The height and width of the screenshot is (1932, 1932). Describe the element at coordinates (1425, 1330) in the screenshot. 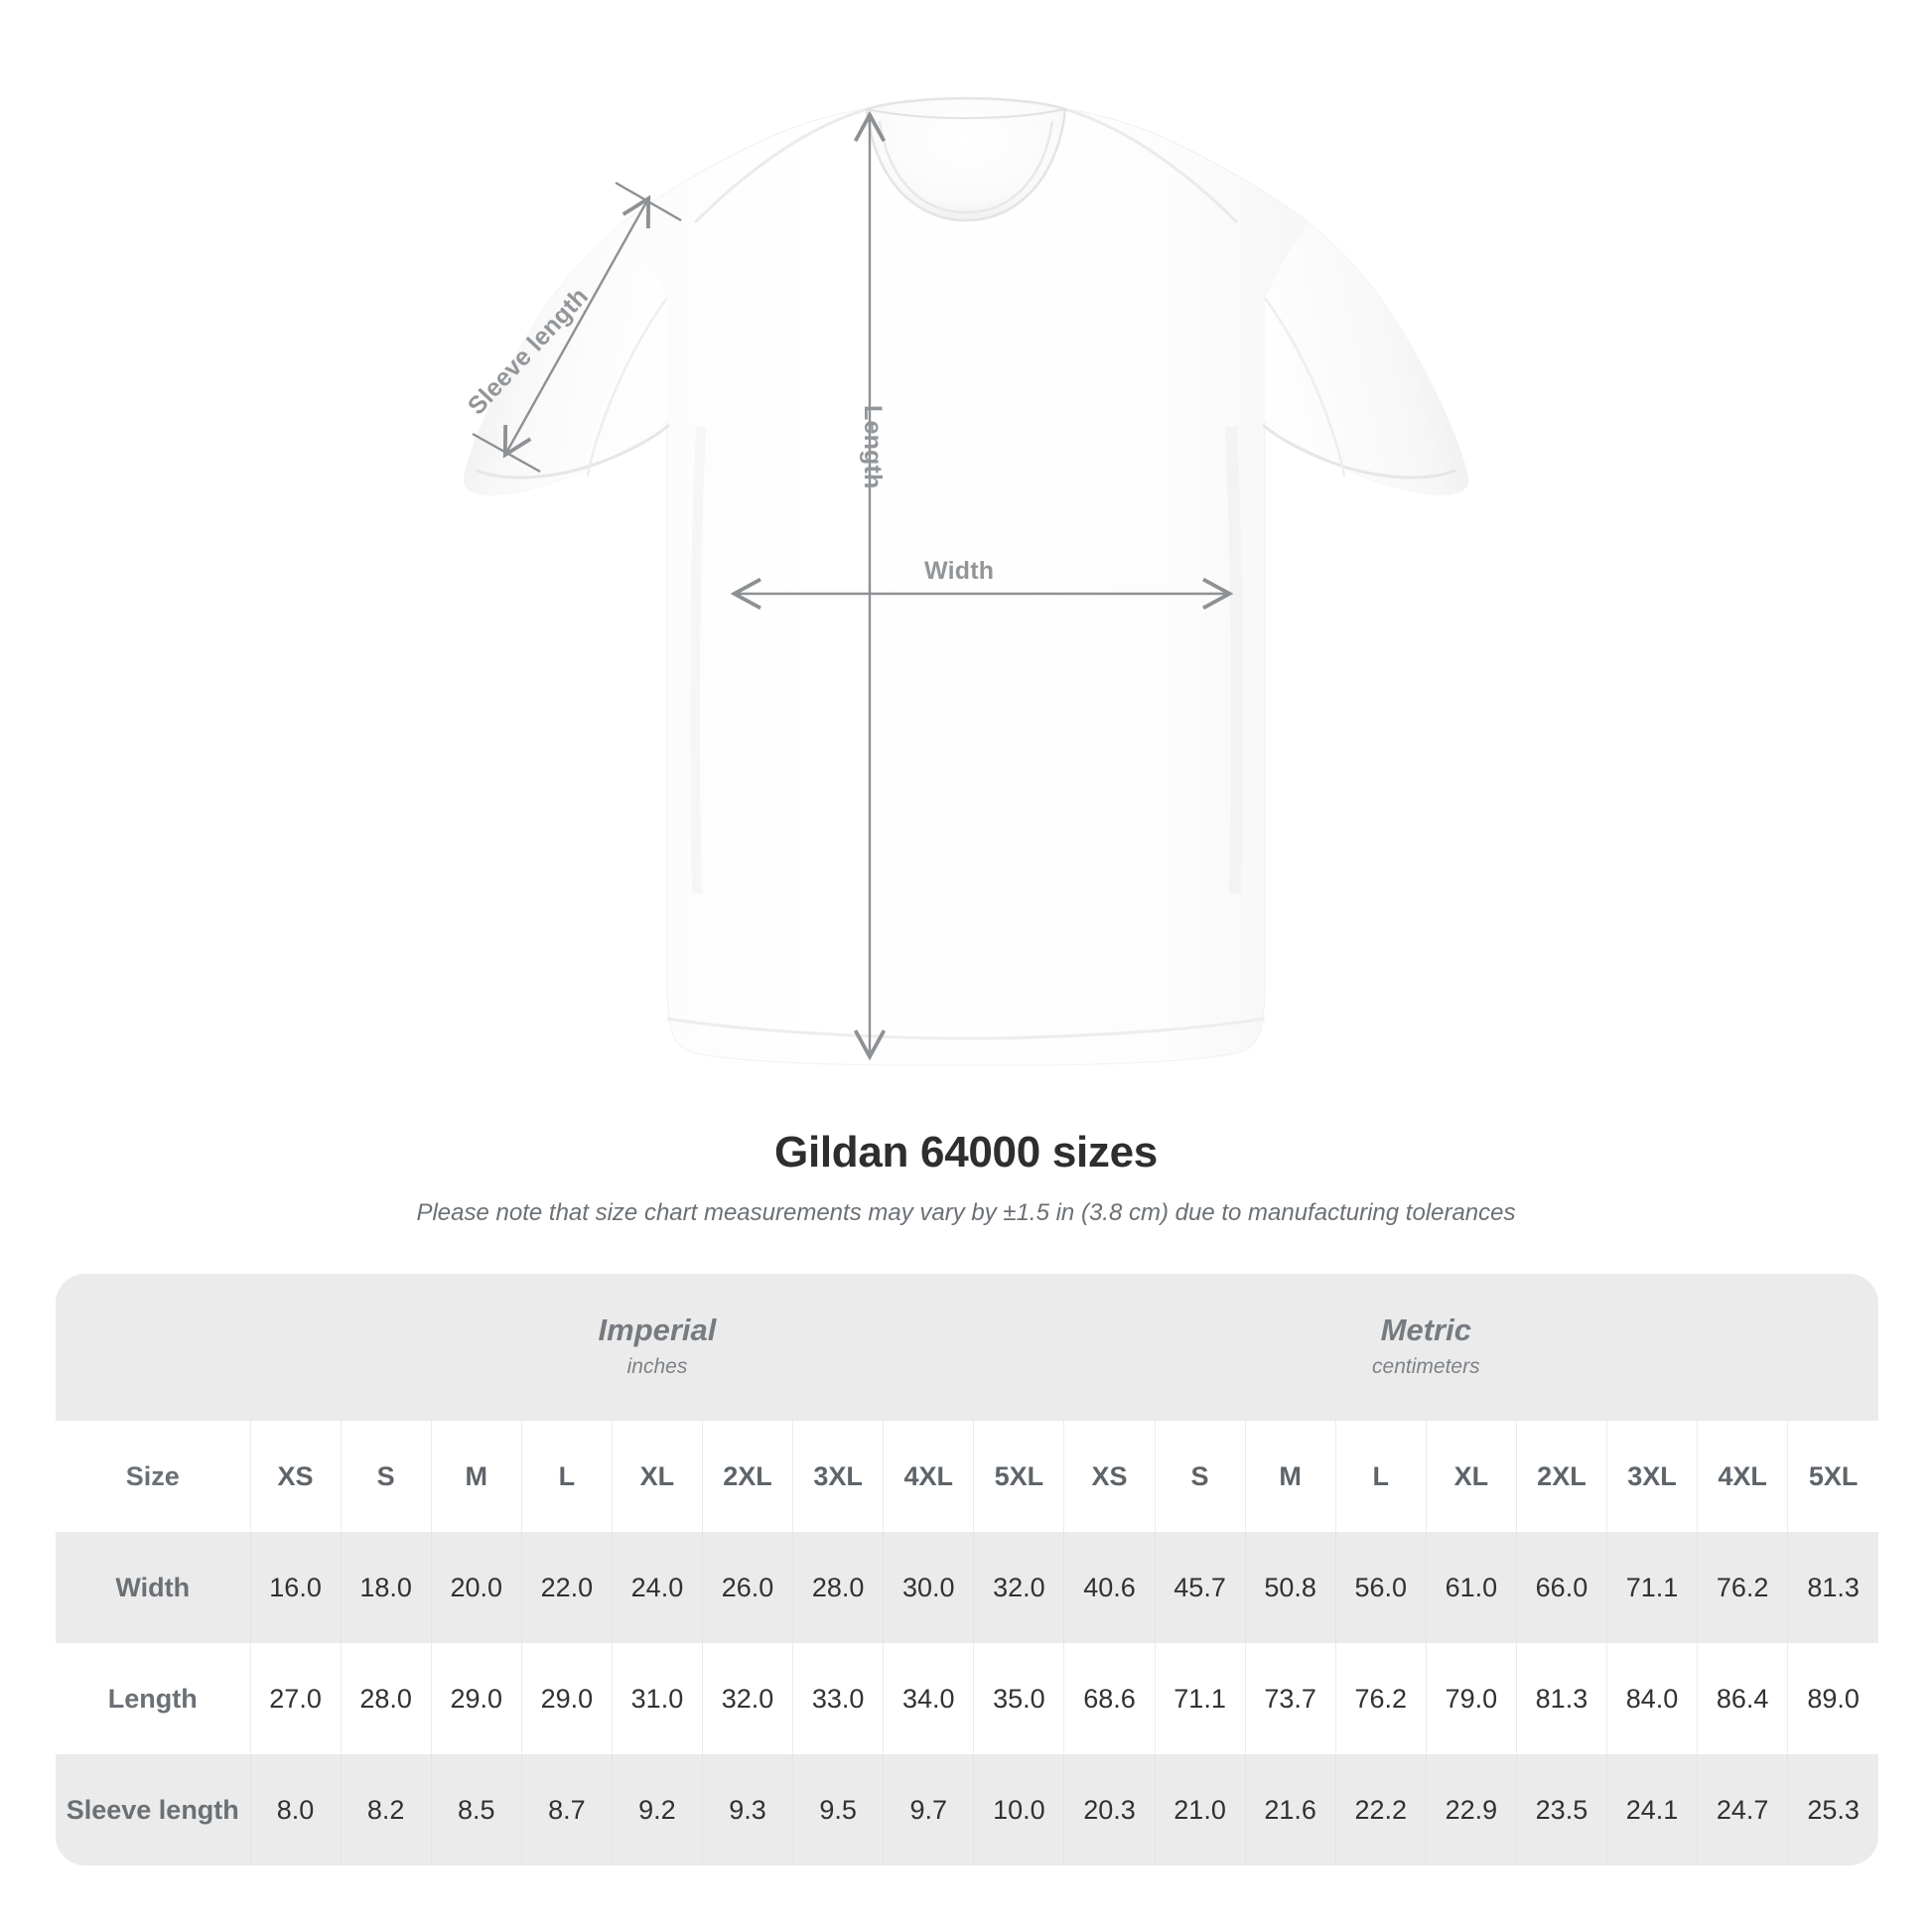

I see `metric-name: Metric` at that location.